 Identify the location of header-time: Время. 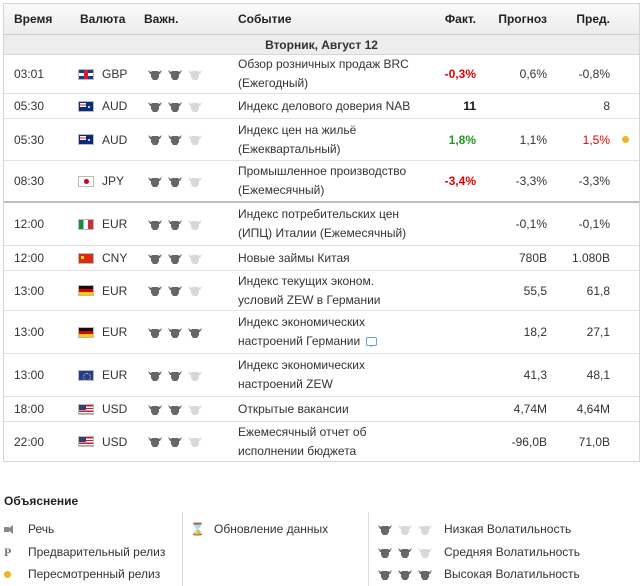
(33, 19).